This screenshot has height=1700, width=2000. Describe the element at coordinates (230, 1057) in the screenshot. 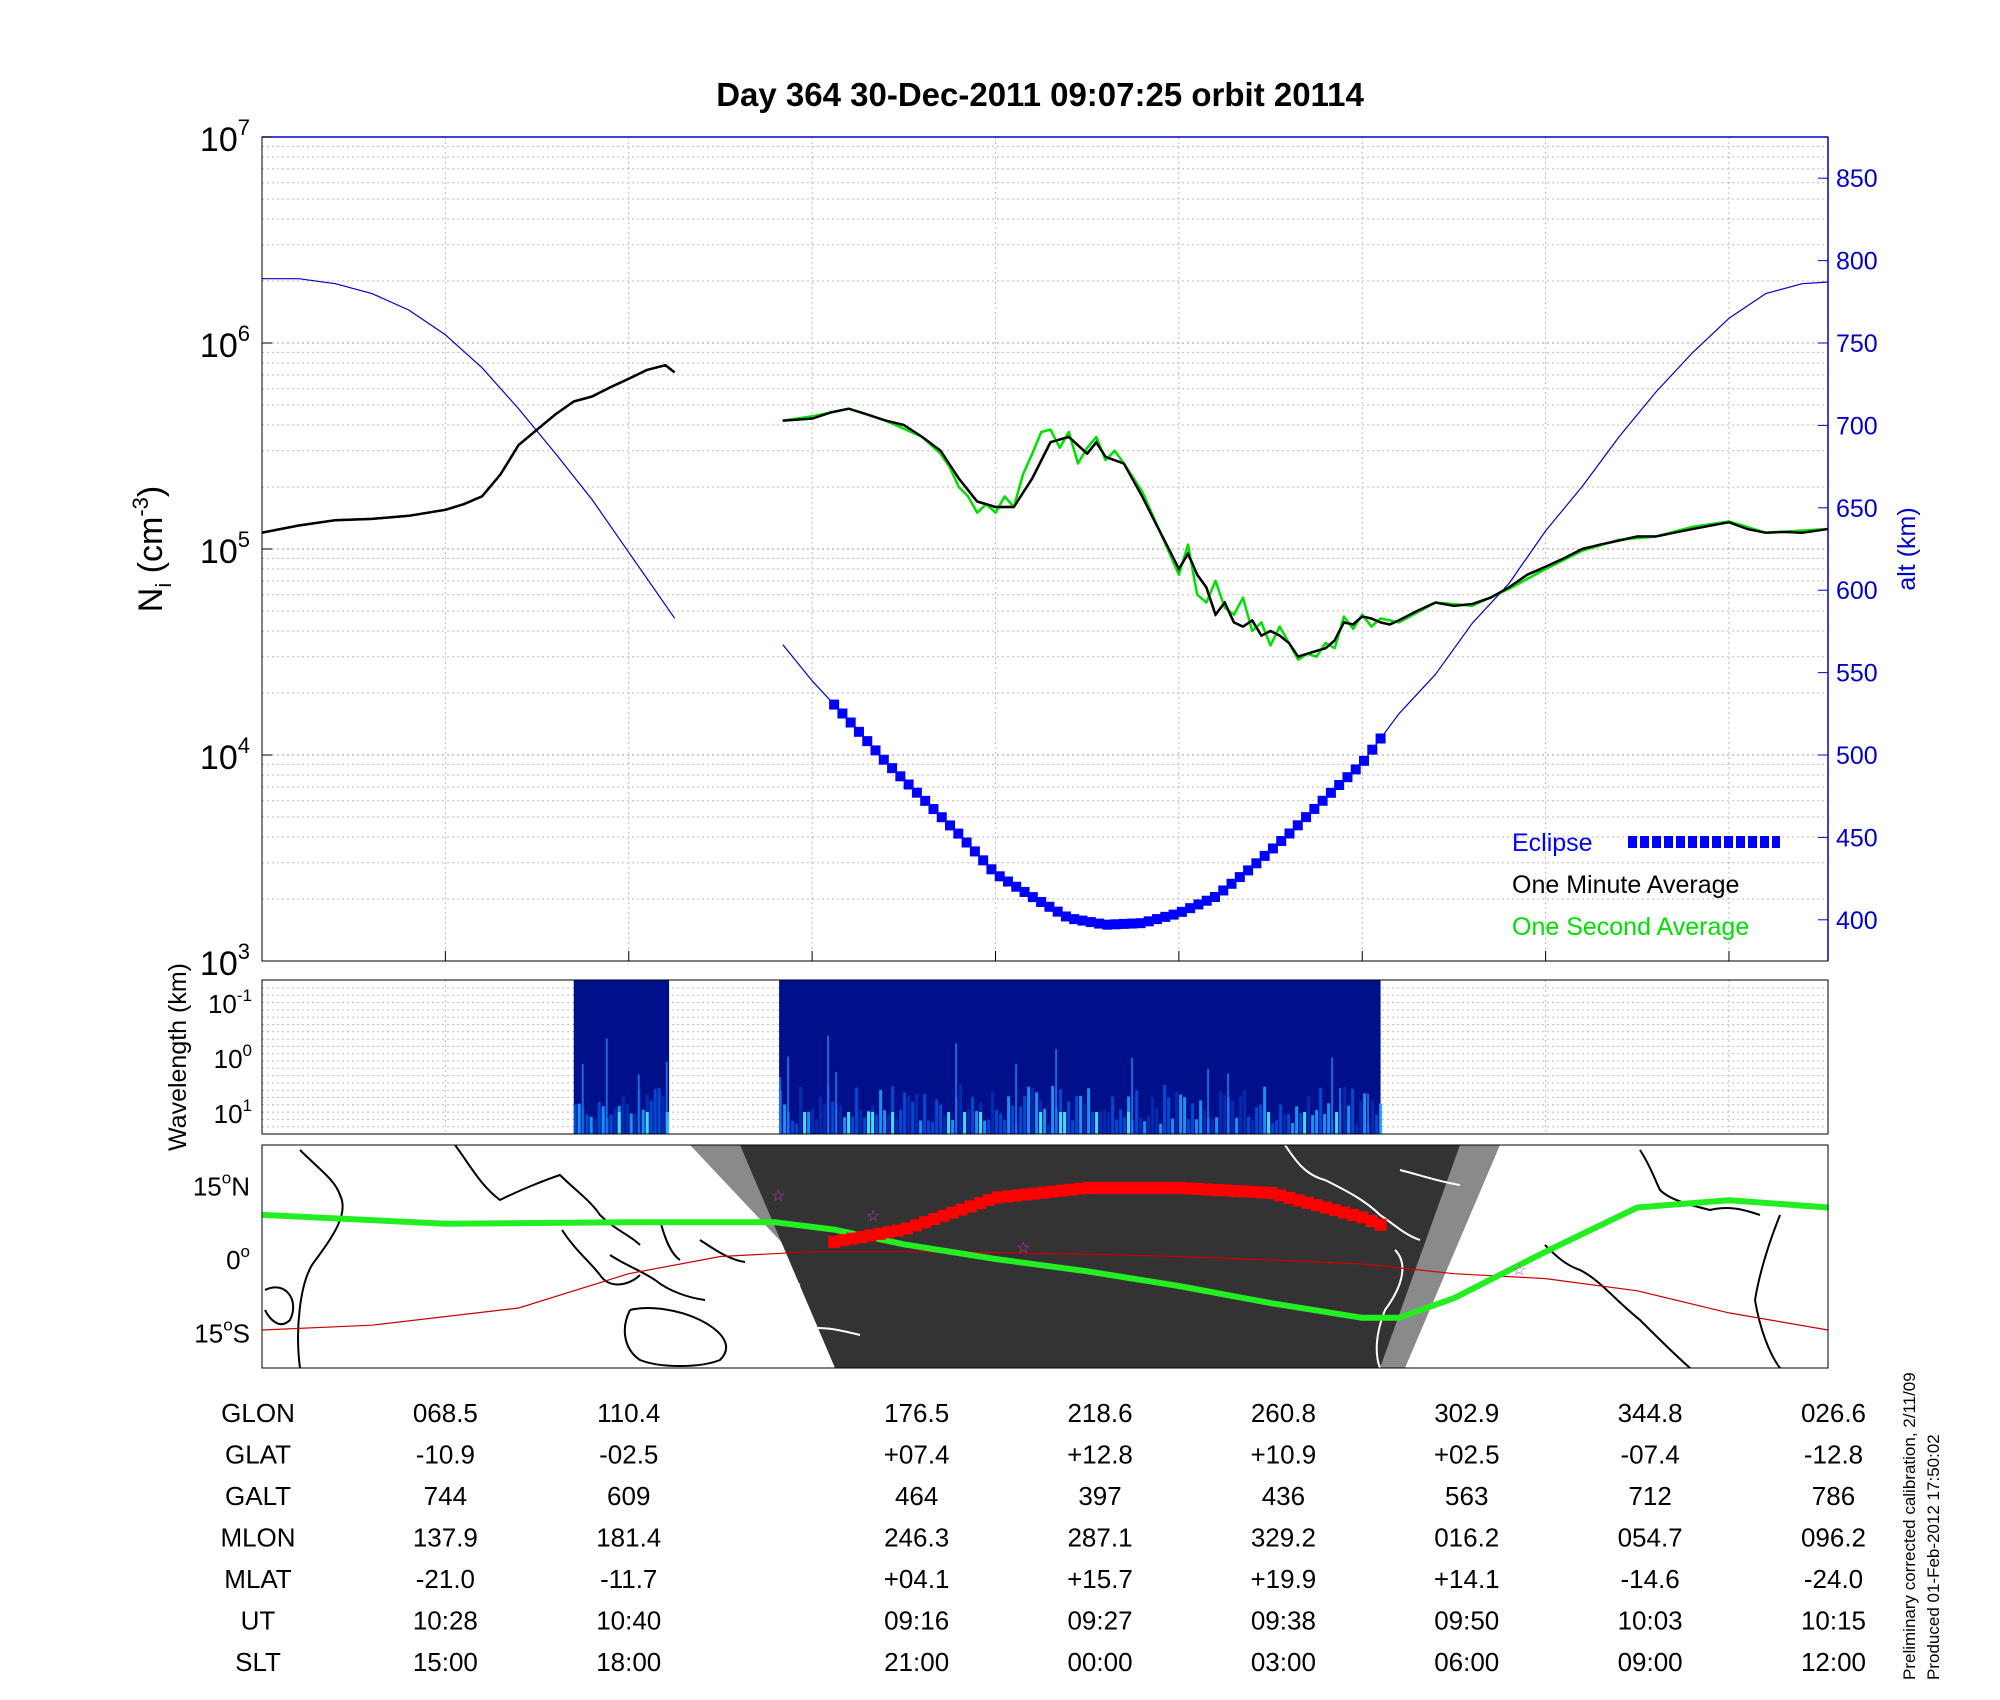

I see `spectrogram-ticks: 10-1 100 101` at that location.